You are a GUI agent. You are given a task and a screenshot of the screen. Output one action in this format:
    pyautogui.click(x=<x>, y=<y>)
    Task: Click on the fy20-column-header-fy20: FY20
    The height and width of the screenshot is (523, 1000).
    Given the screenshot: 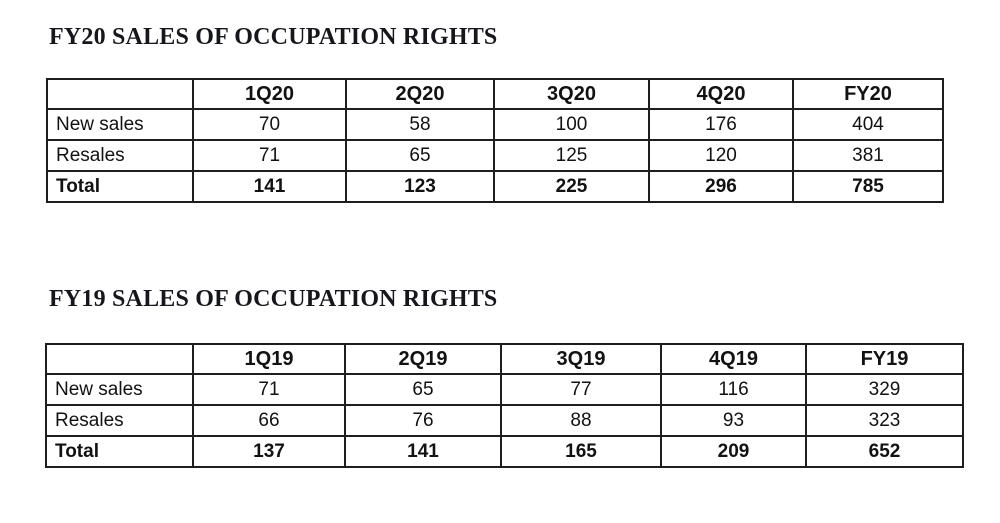 What is the action you would take?
    pyautogui.click(x=868, y=94)
    